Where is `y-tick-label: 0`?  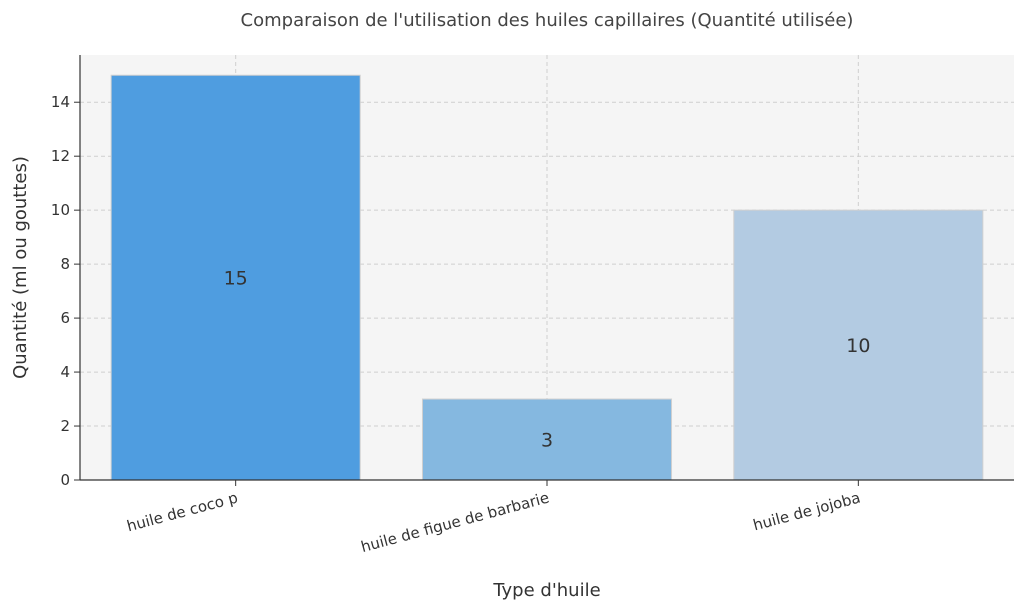
y-tick-label: 0 is located at coordinates (65, 480).